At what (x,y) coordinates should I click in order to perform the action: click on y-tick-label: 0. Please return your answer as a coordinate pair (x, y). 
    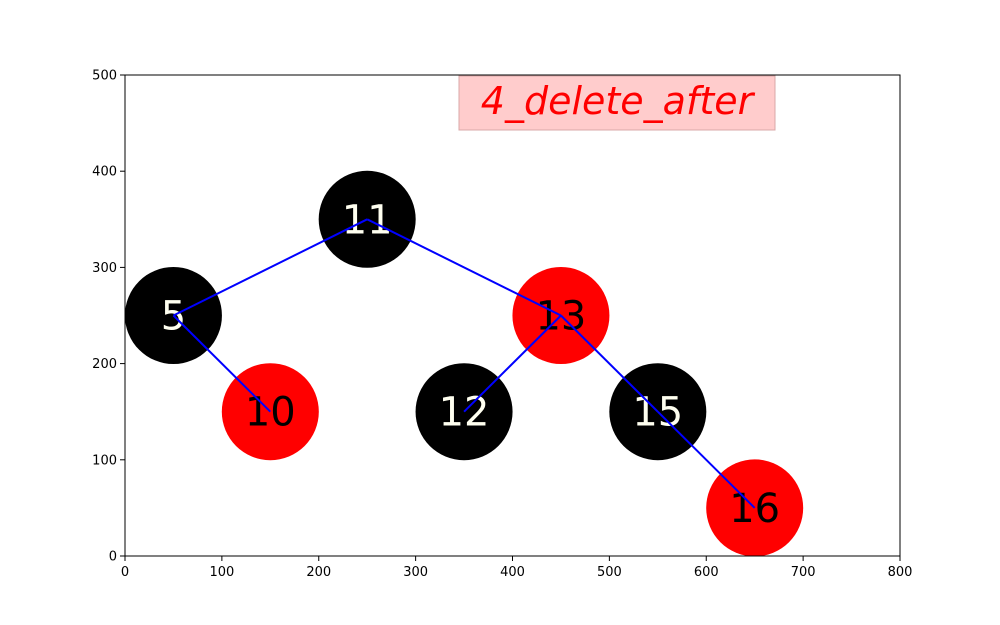
    Looking at the image, I should click on (113, 557).